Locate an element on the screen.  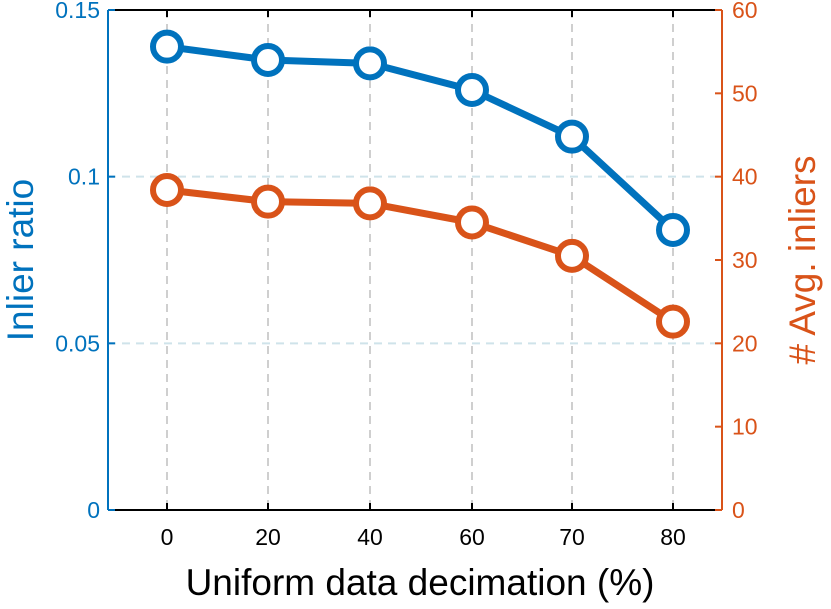
x-tick-label: 70 is located at coordinates (572, 537).